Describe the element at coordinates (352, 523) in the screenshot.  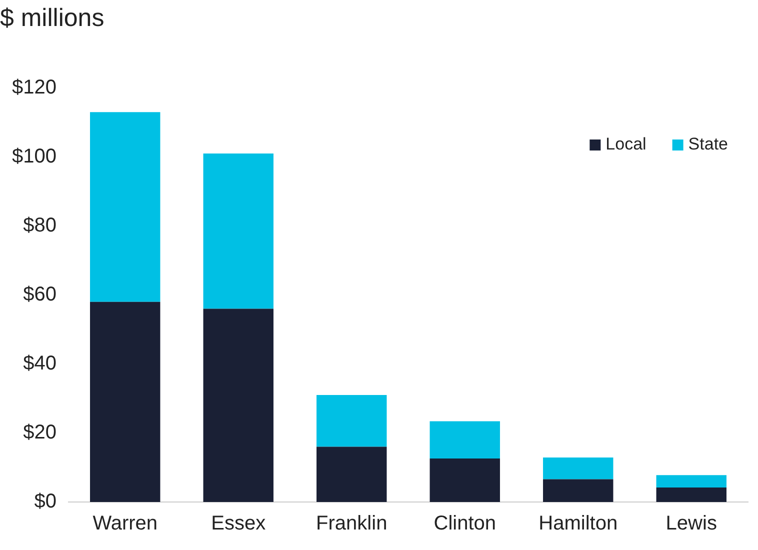
I see `x-tick-label: Franklin` at that location.